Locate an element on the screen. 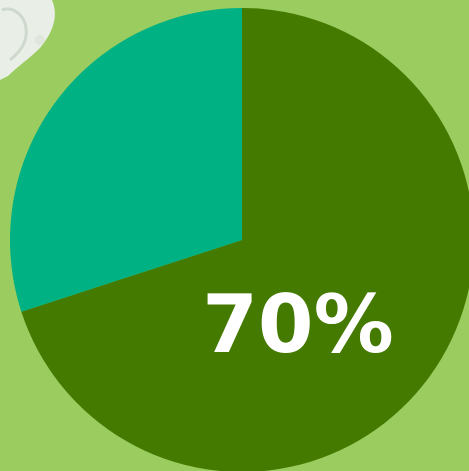 Image resolution: width=469 pixels, height=471 pixels. pie-data-label-0: 70% is located at coordinates (297, 324).